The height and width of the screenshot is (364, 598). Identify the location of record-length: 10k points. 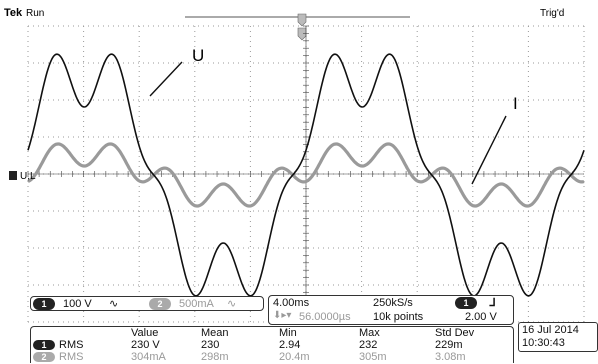
(398, 317).